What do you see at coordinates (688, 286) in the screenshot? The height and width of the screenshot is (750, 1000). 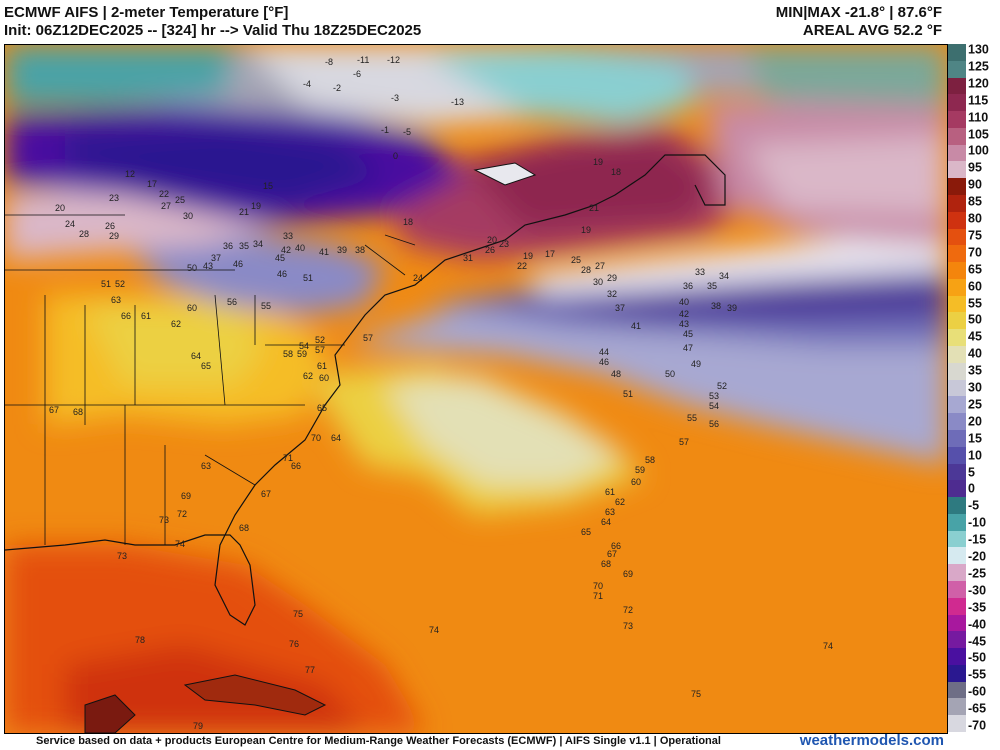 I see `temperature-value: 36` at bounding box center [688, 286].